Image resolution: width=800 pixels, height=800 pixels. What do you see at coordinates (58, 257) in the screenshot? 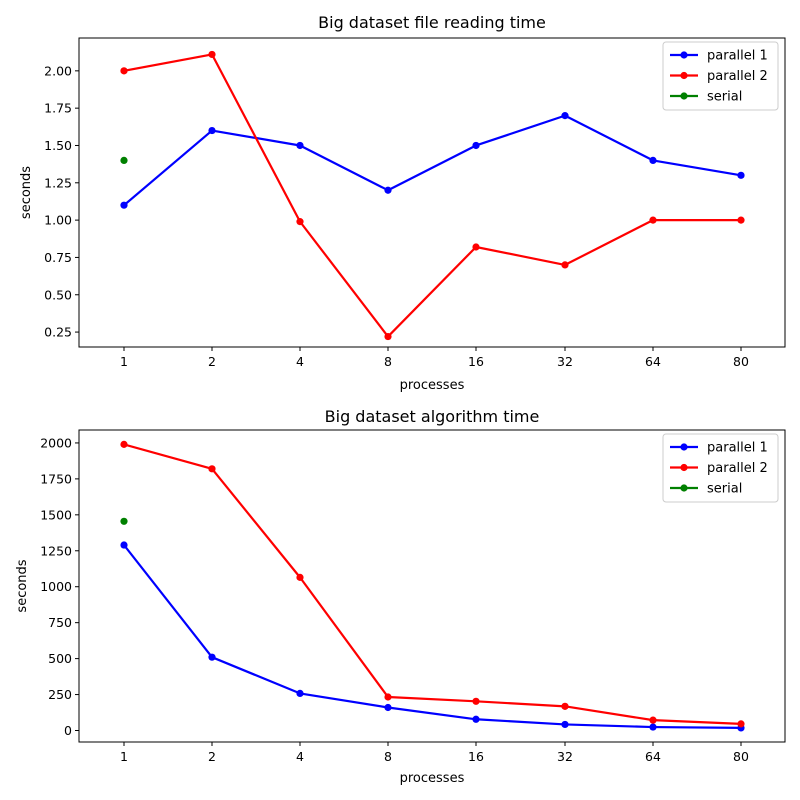
I see `y-tick-label: 0.75` at bounding box center [58, 257].